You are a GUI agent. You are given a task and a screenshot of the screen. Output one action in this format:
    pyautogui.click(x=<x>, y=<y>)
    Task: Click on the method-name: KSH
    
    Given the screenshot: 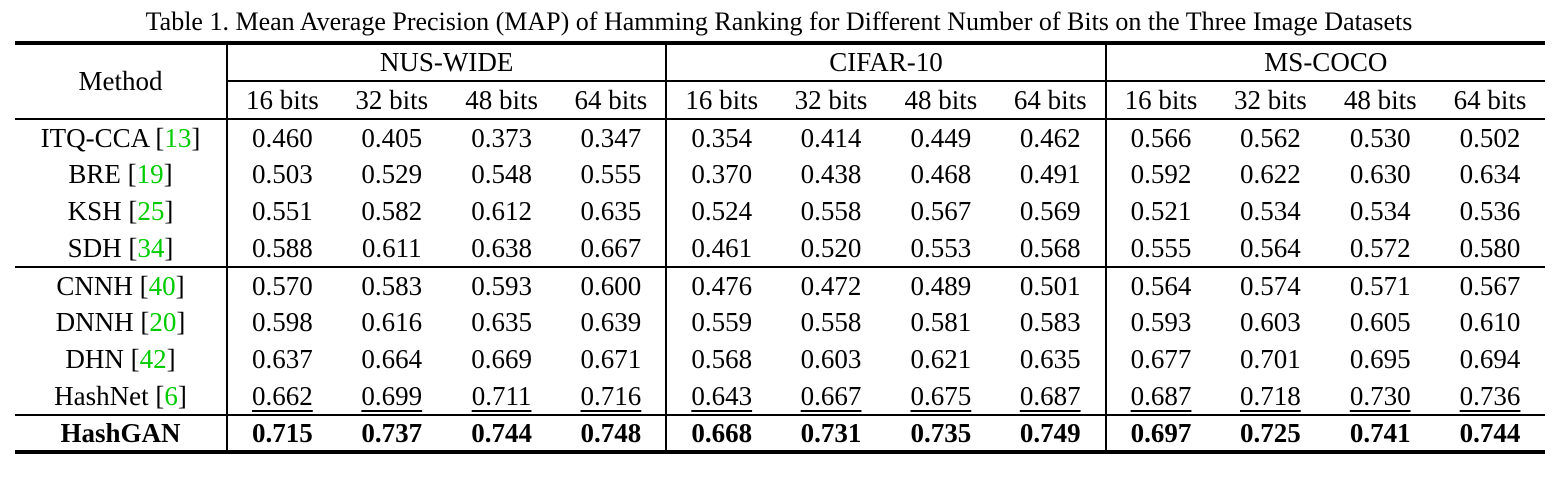 What is the action you would take?
    pyautogui.click(x=94, y=211)
    